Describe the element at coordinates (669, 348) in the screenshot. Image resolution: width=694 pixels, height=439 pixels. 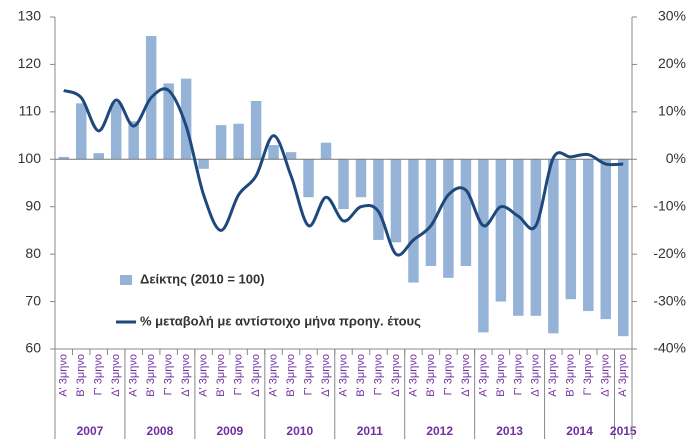
I see `y2-tick-label: -40%` at that location.